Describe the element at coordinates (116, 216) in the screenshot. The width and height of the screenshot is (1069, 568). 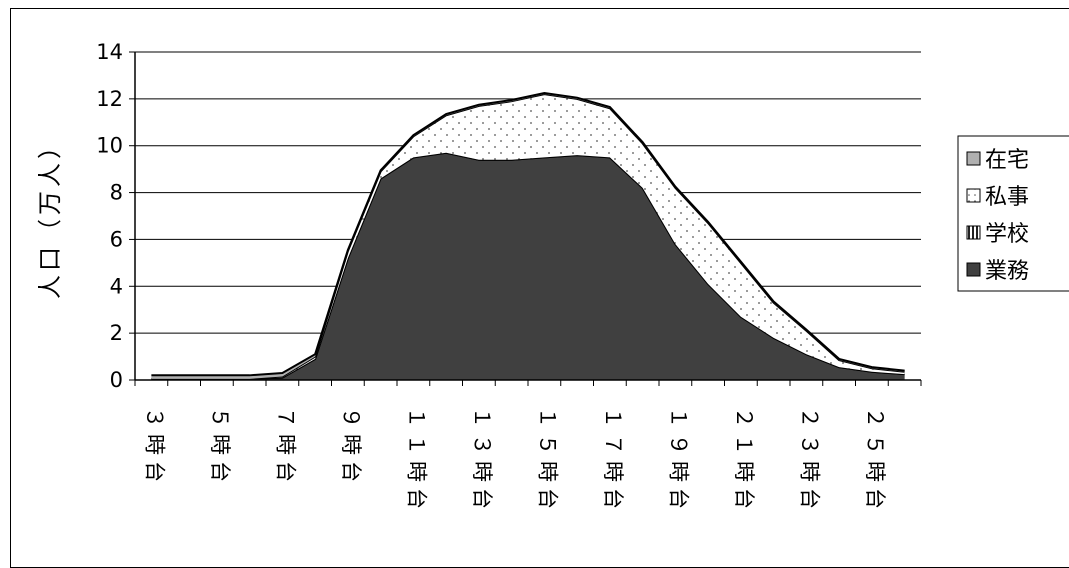
I see `y-axis: 0 2 4 6 8 10 12 14` at that location.